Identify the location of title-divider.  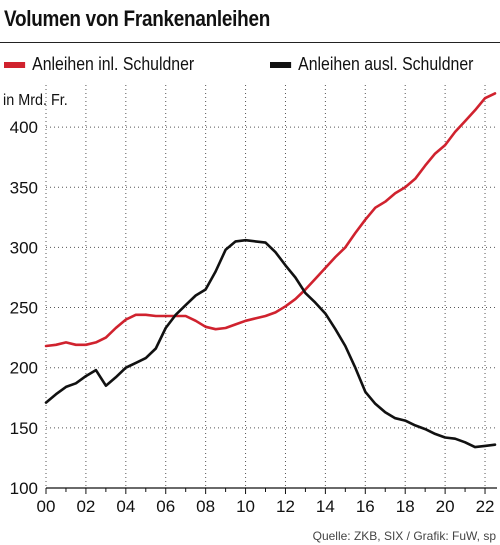
(250, 42).